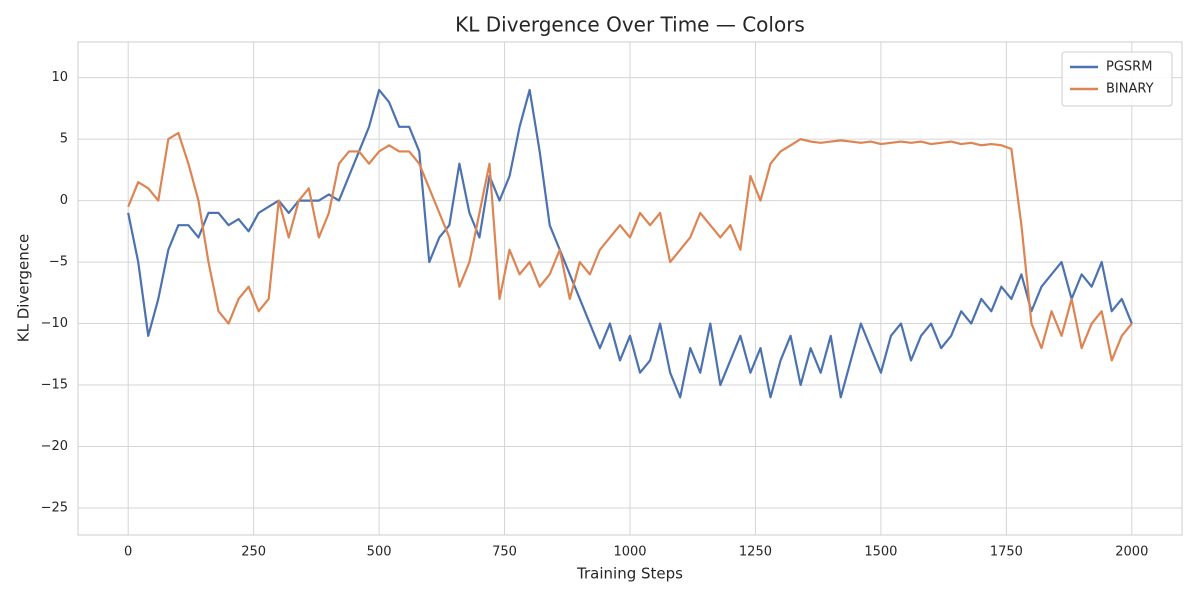  What do you see at coordinates (24, 288) in the screenshot?
I see `y-axis-label: KL Divergence` at bounding box center [24, 288].